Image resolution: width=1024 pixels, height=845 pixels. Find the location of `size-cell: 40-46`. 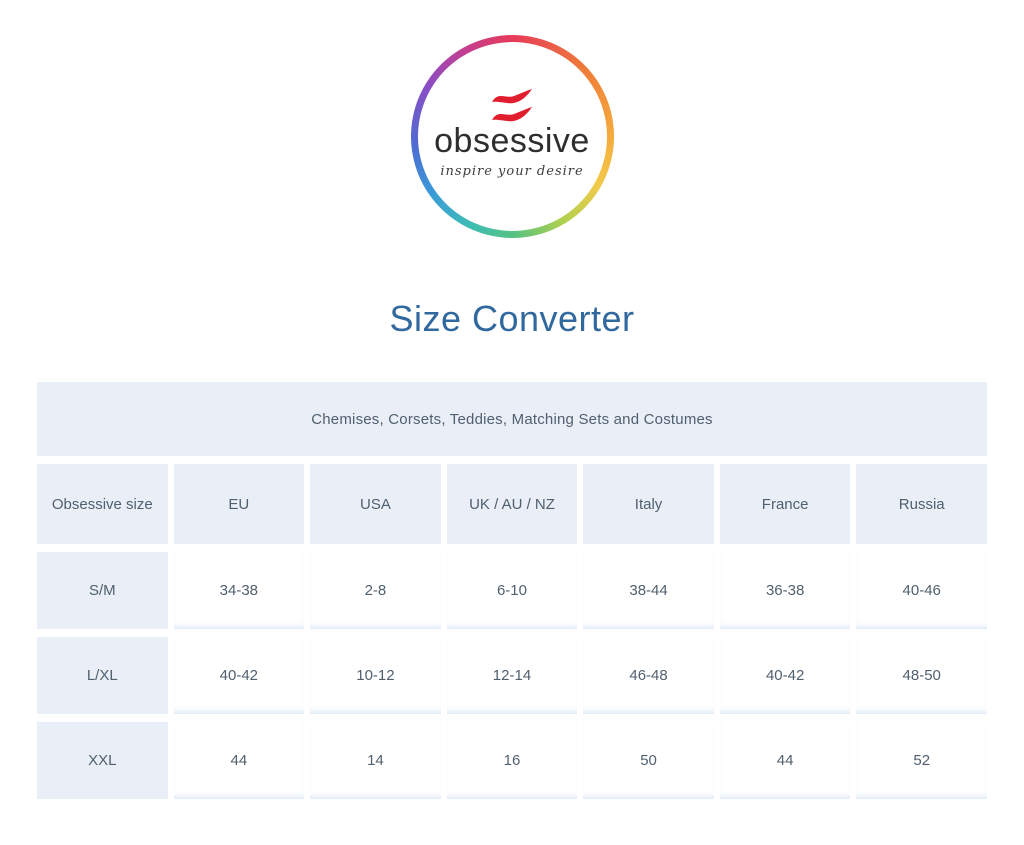

size-cell: 40-46 is located at coordinates (921, 590).